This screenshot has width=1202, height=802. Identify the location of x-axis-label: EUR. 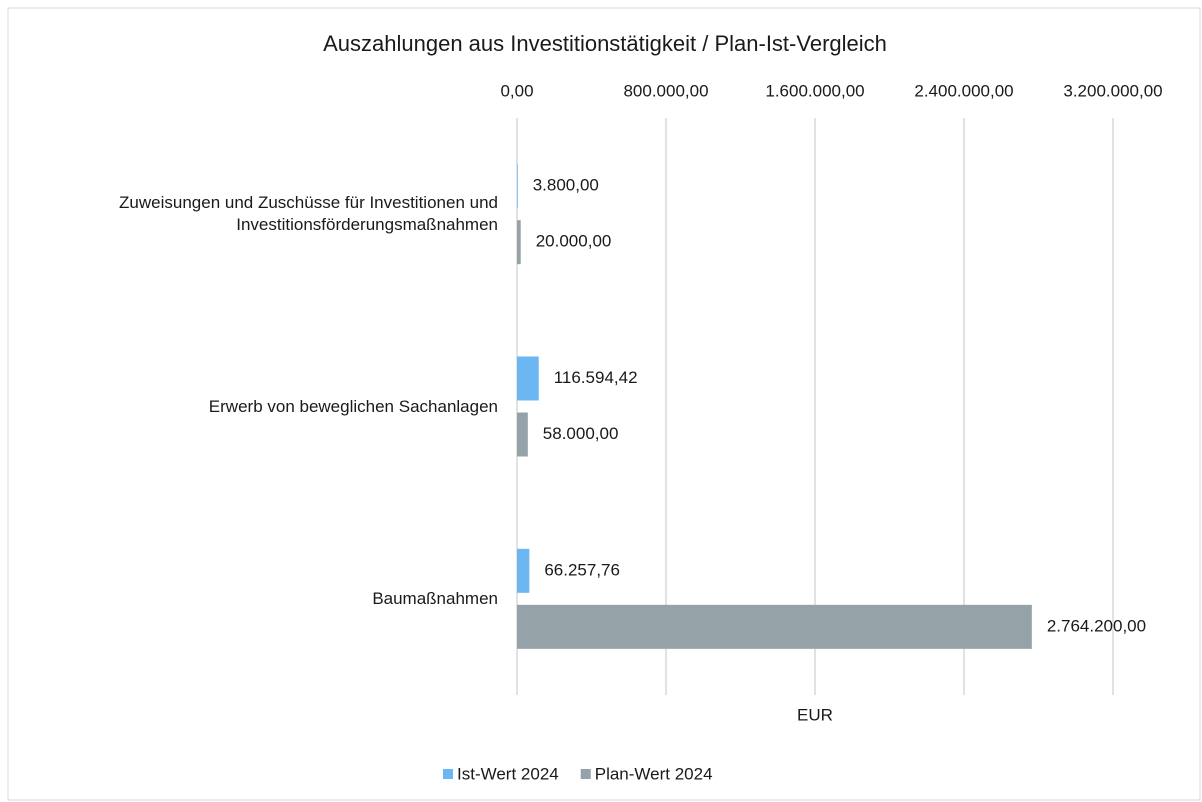
(815, 714).